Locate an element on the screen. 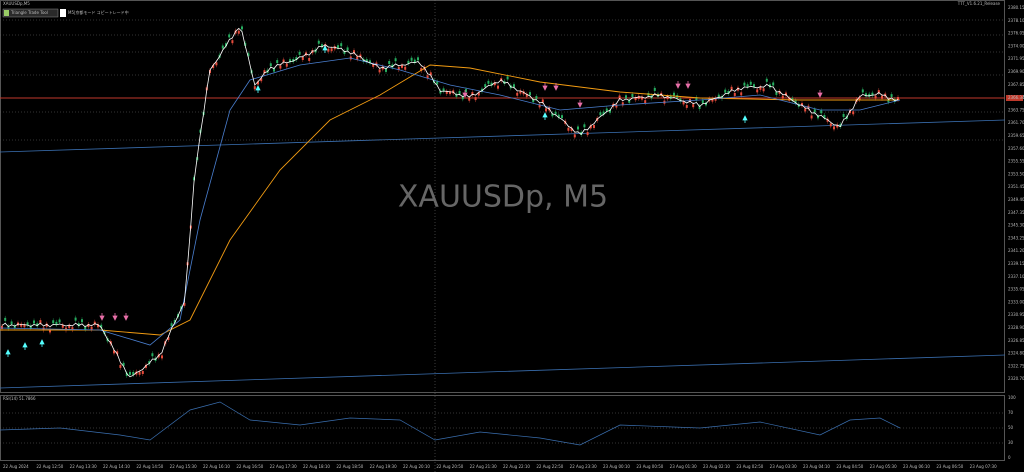  price-label: 2349.40 is located at coordinates (1016, 199).